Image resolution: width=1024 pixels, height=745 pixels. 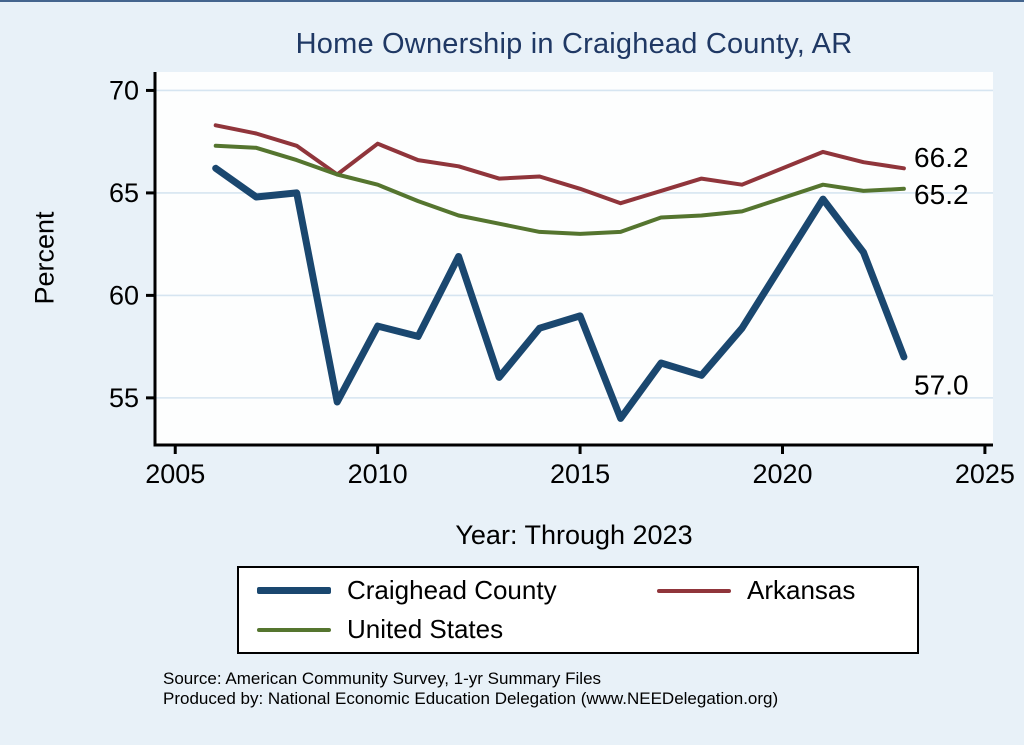 I want to click on svg-text: 2015, so click(x=580, y=474).